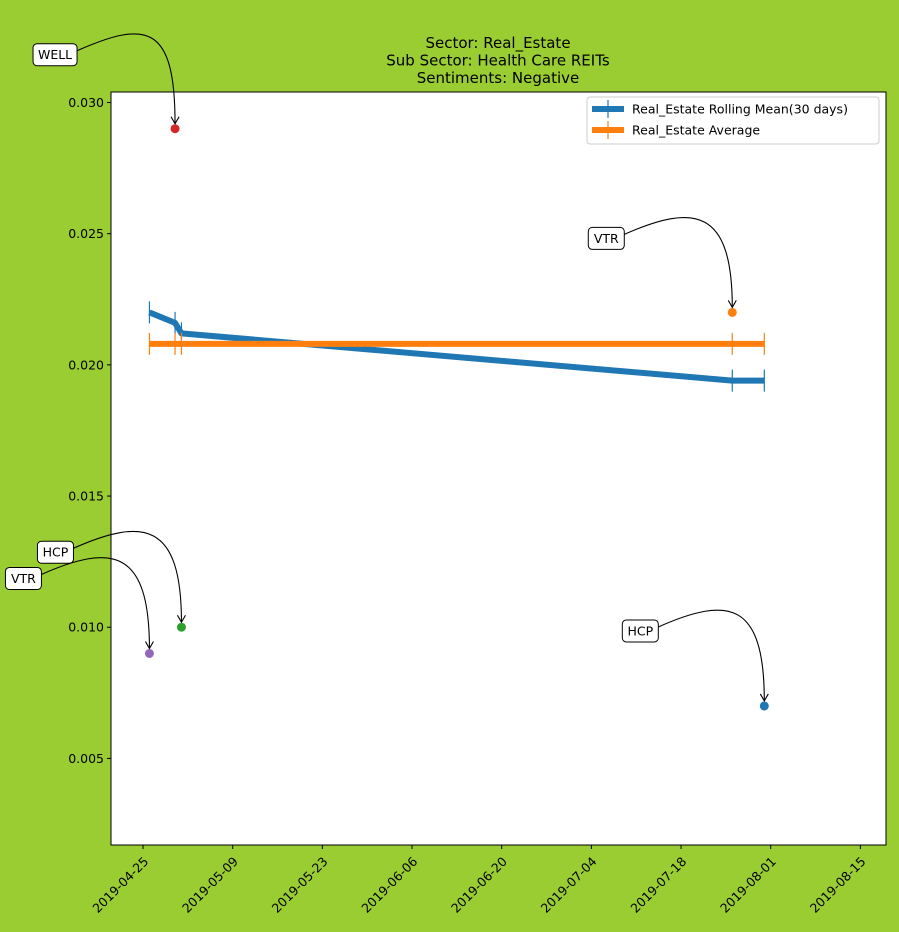 This screenshot has width=899, height=932. What do you see at coordinates (86, 364) in the screenshot?
I see `y-tick-label: 0.020` at bounding box center [86, 364].